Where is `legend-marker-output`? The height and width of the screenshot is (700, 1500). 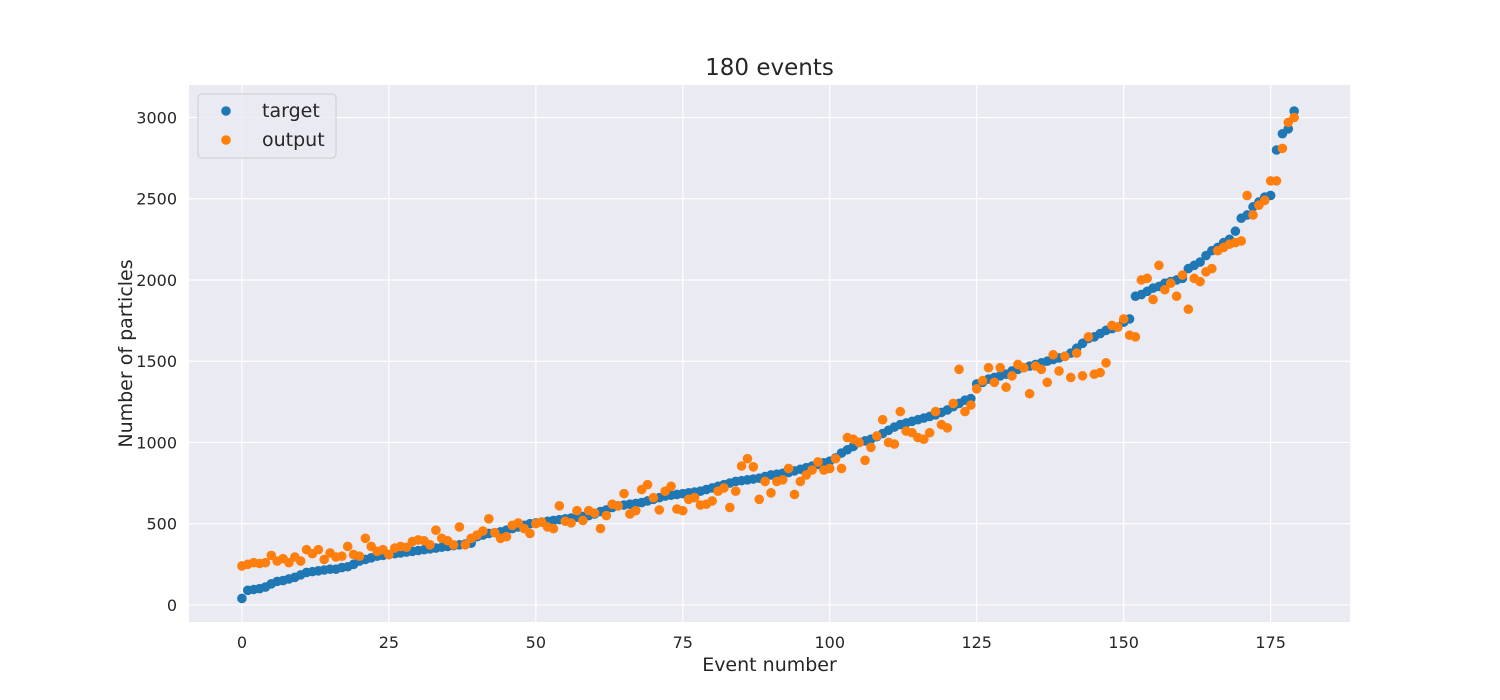
legend-marker-output is located at coordinates (226, 140).